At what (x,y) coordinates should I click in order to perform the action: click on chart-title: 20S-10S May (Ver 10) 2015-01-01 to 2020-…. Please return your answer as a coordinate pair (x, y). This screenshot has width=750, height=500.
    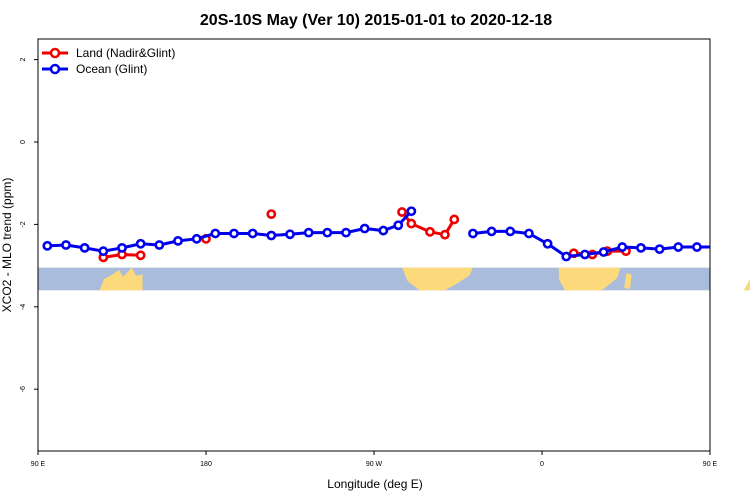
    Looking at the image, I should click on (376, 20).